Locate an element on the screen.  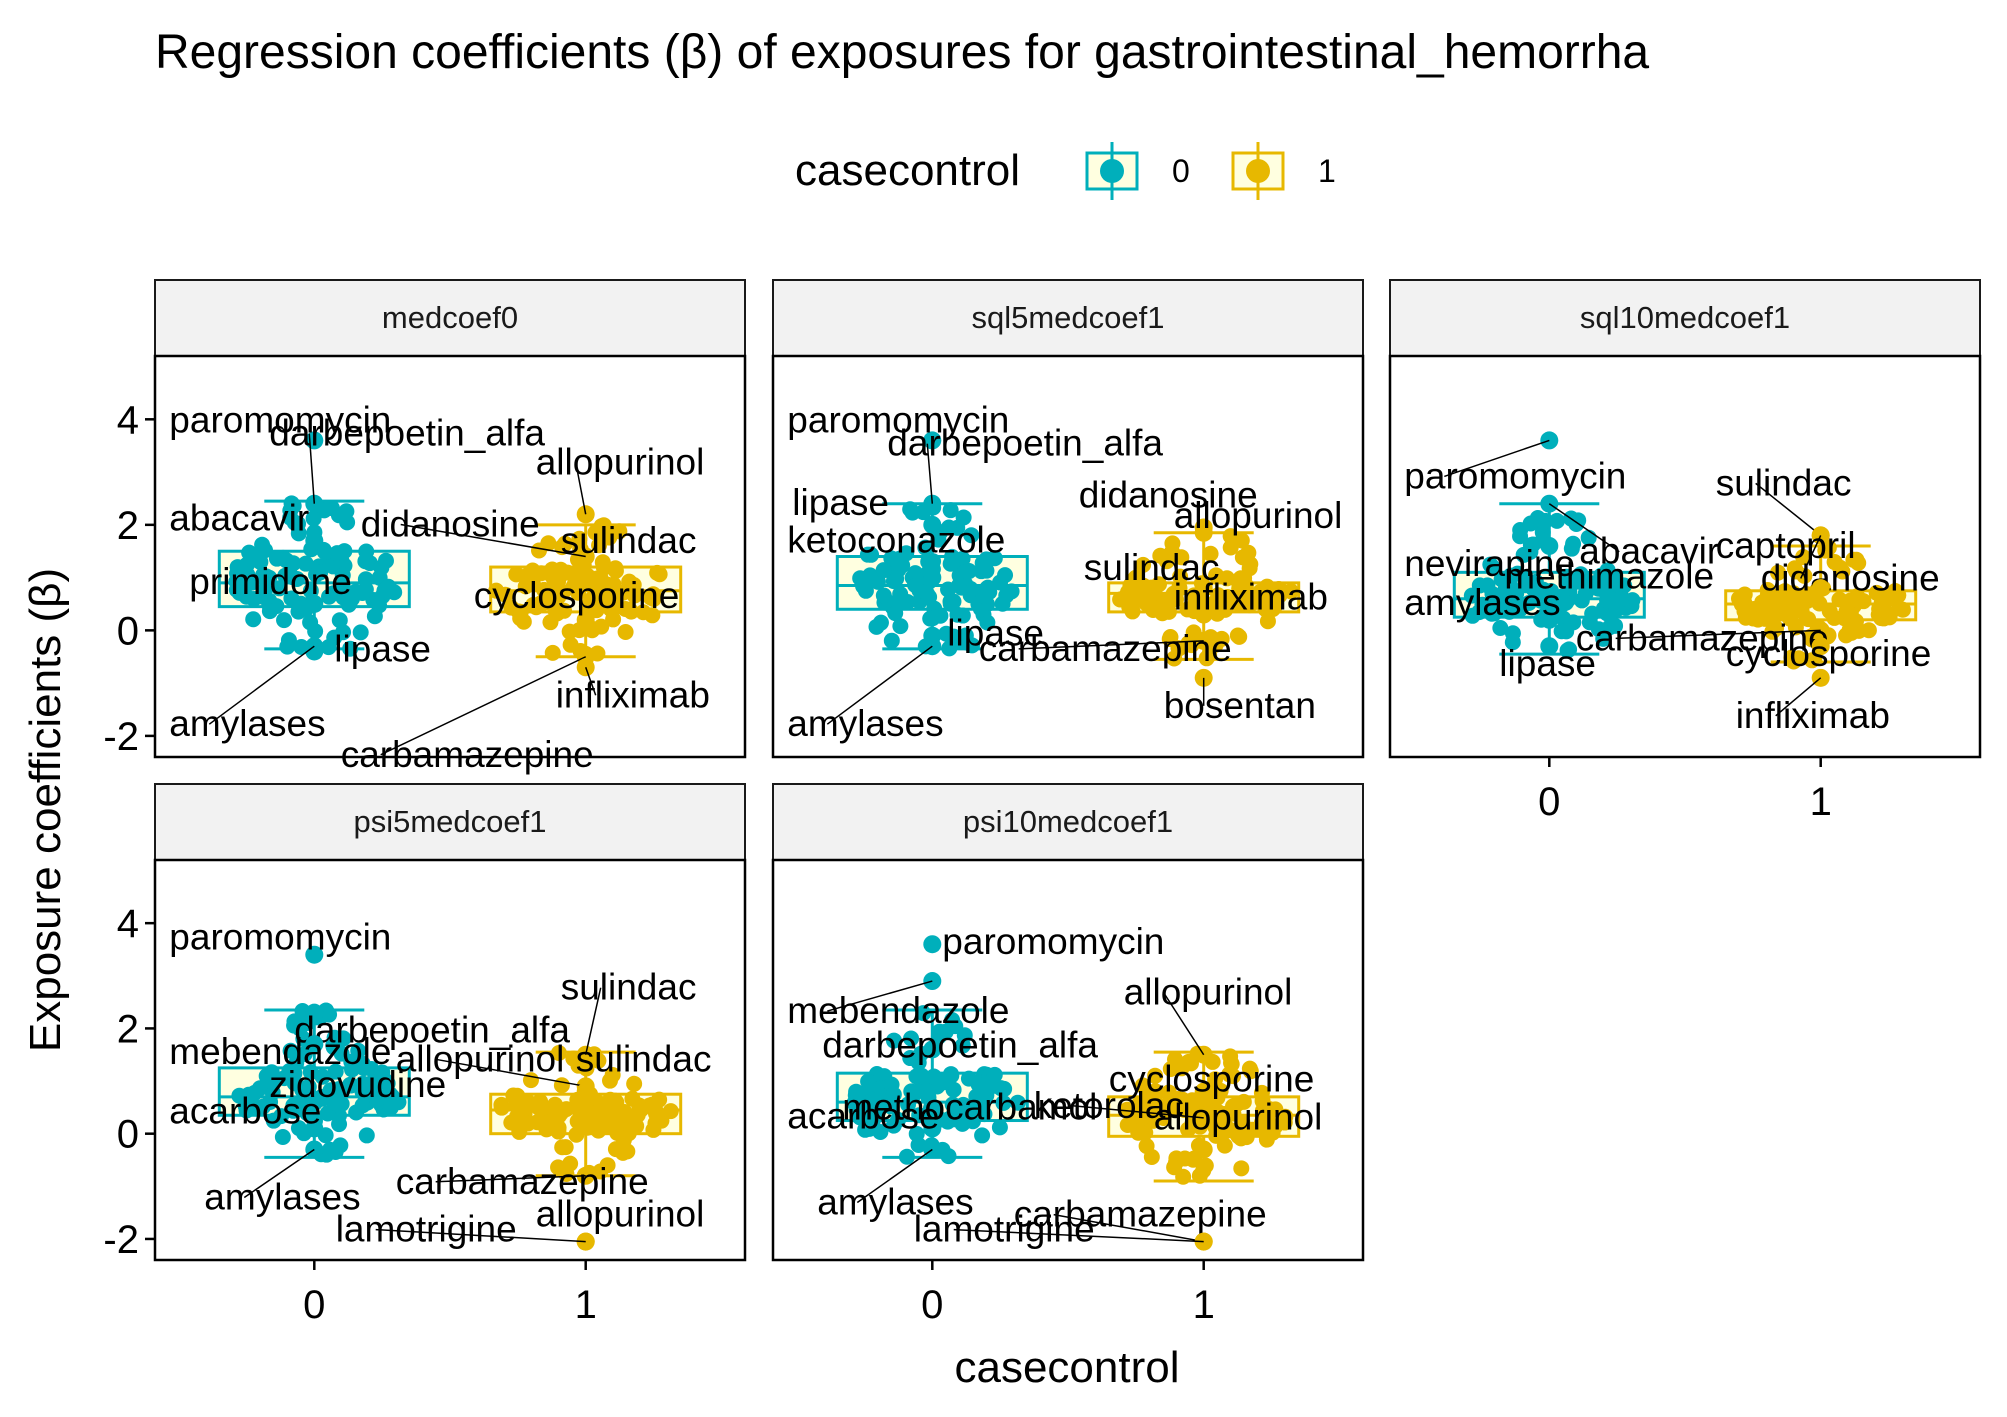
point-label: didanosine is located at coordinates (450, 524).